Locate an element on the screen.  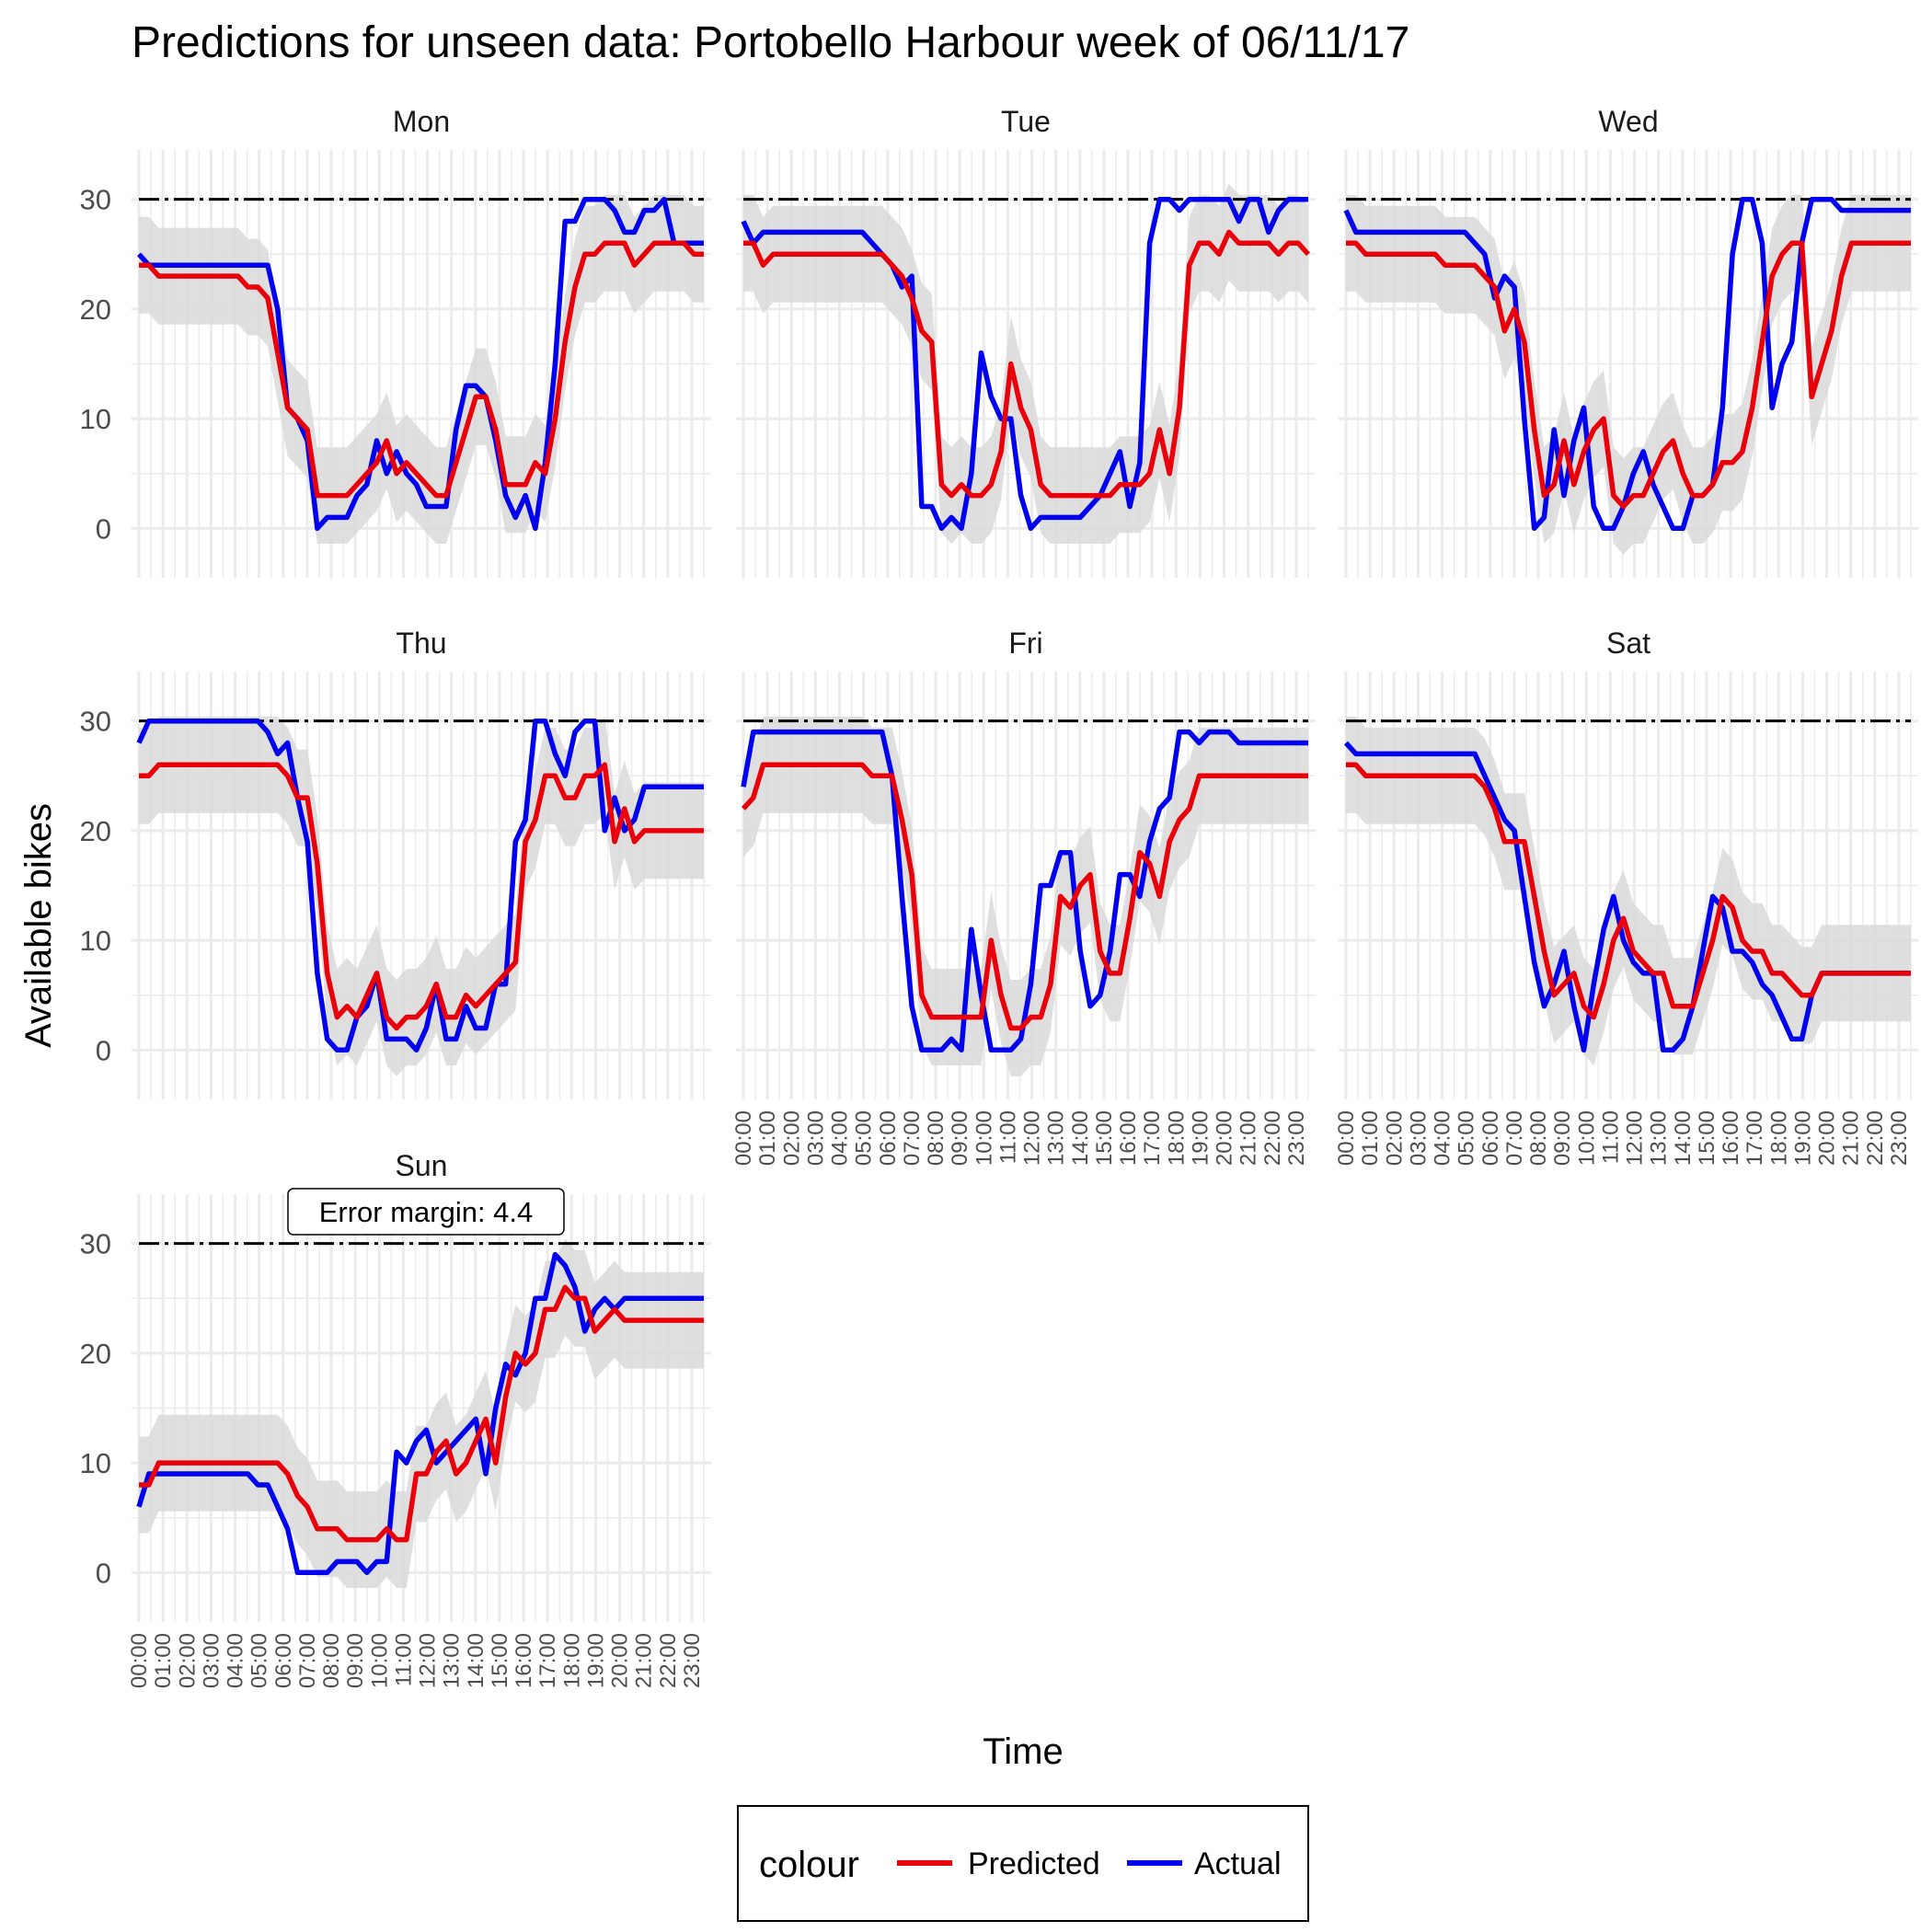
x-tick-label: 05:00 is located at coordinates (1467, 1138).